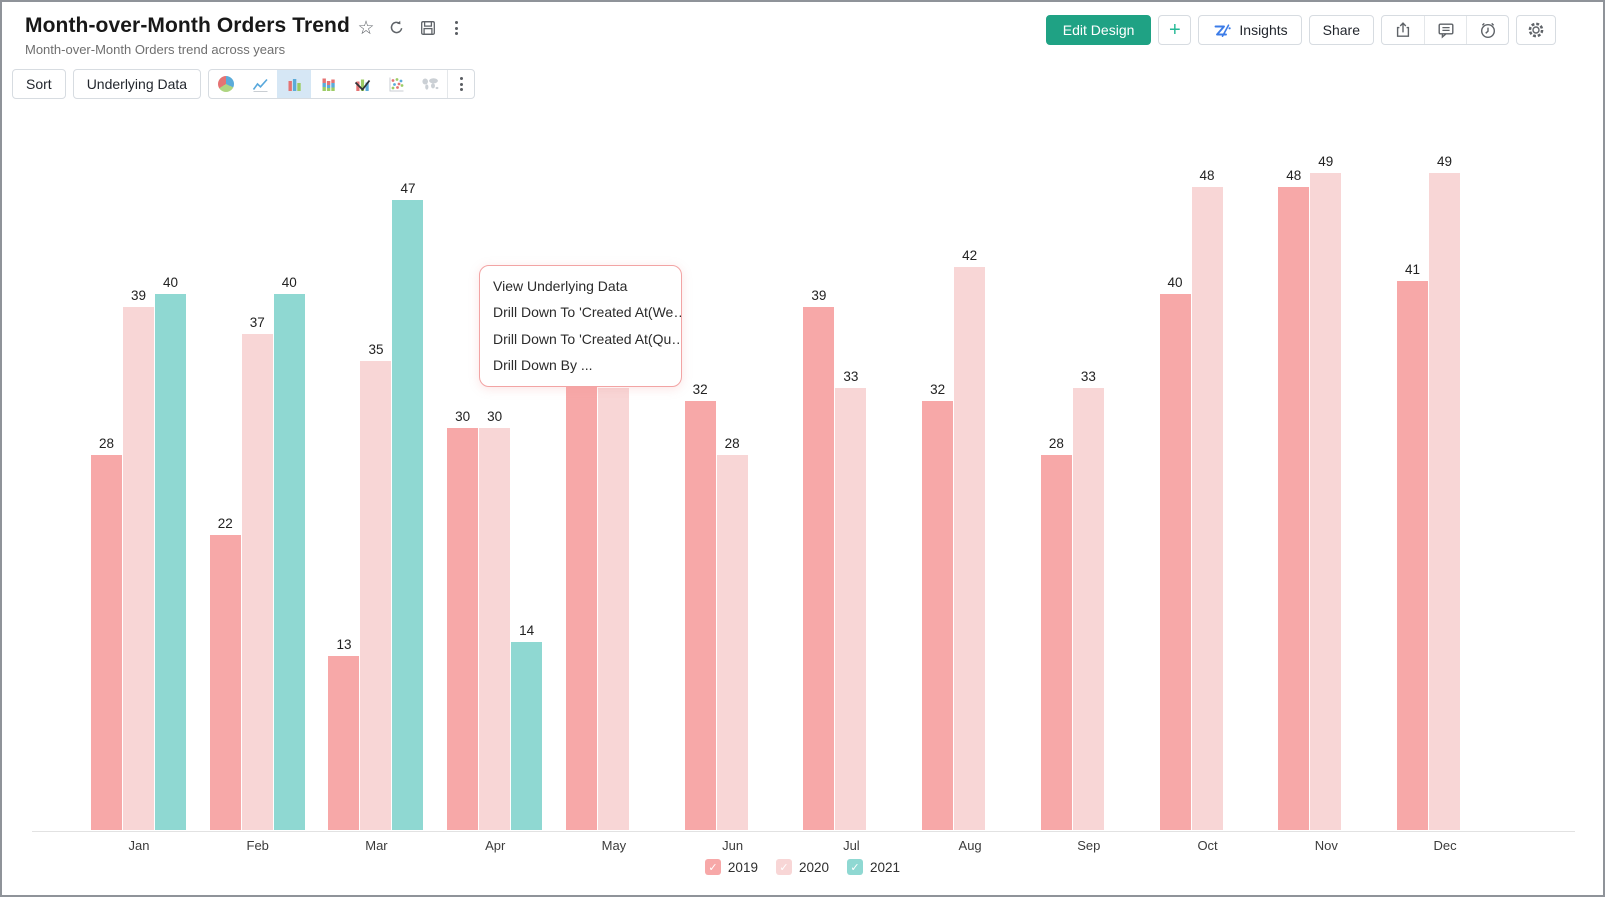 Image resolution: width=1605 pixels, height=897 pixels. Describe the element at coordinates (742, 867) in the screenshot. I see `legend-label-2019: 2019` at that location.